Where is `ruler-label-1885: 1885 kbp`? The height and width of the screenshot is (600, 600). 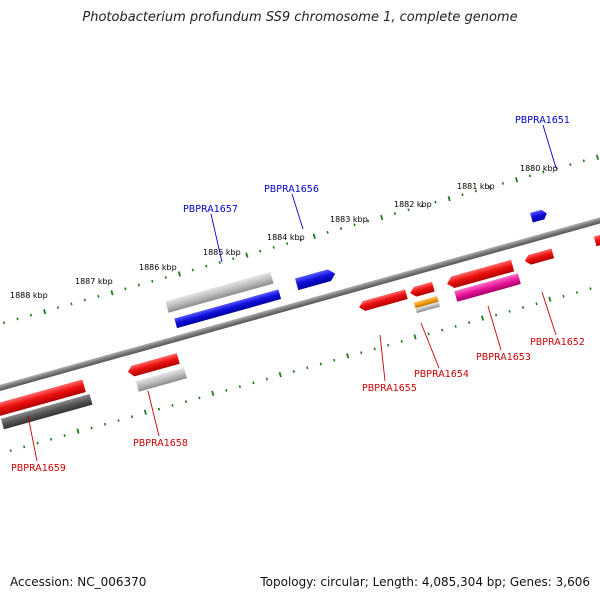 ruler-label-1885: 1885 kbp is located at coordinates (222, 252).